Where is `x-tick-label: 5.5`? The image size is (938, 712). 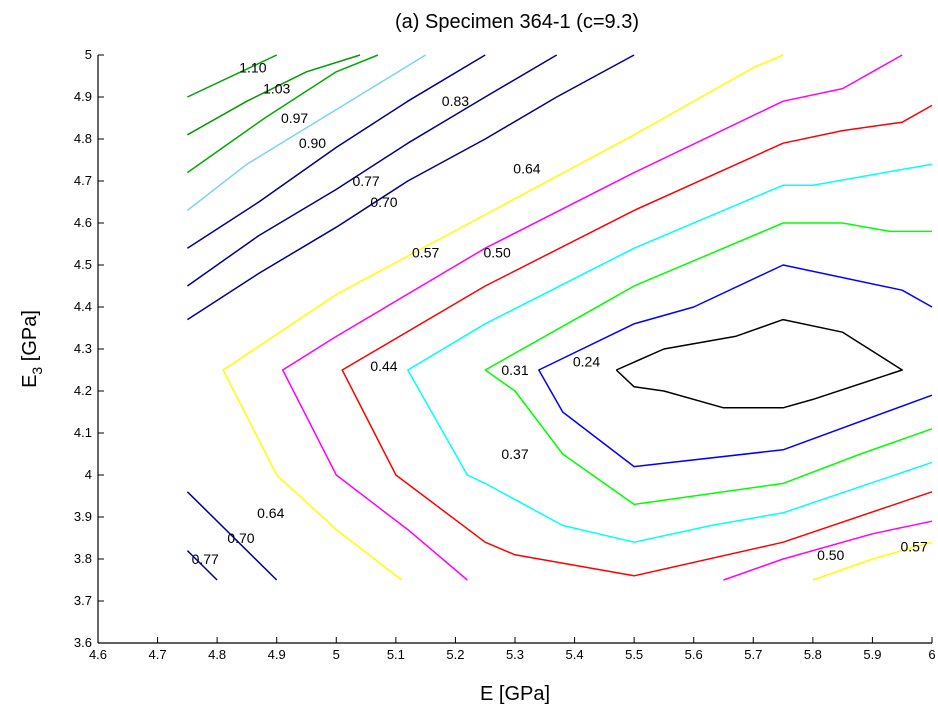
x-tick-label: 5.5 is located at coordinates (634, 654).